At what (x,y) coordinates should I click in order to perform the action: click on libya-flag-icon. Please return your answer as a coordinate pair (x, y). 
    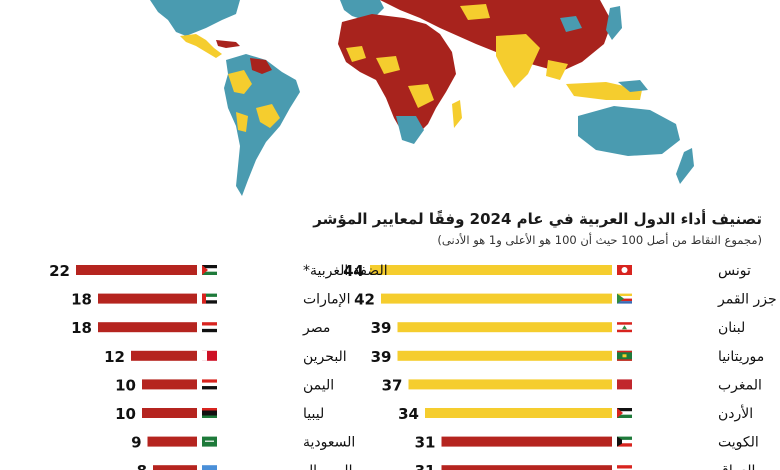
    Looking at the image, I should click on (209, 413).